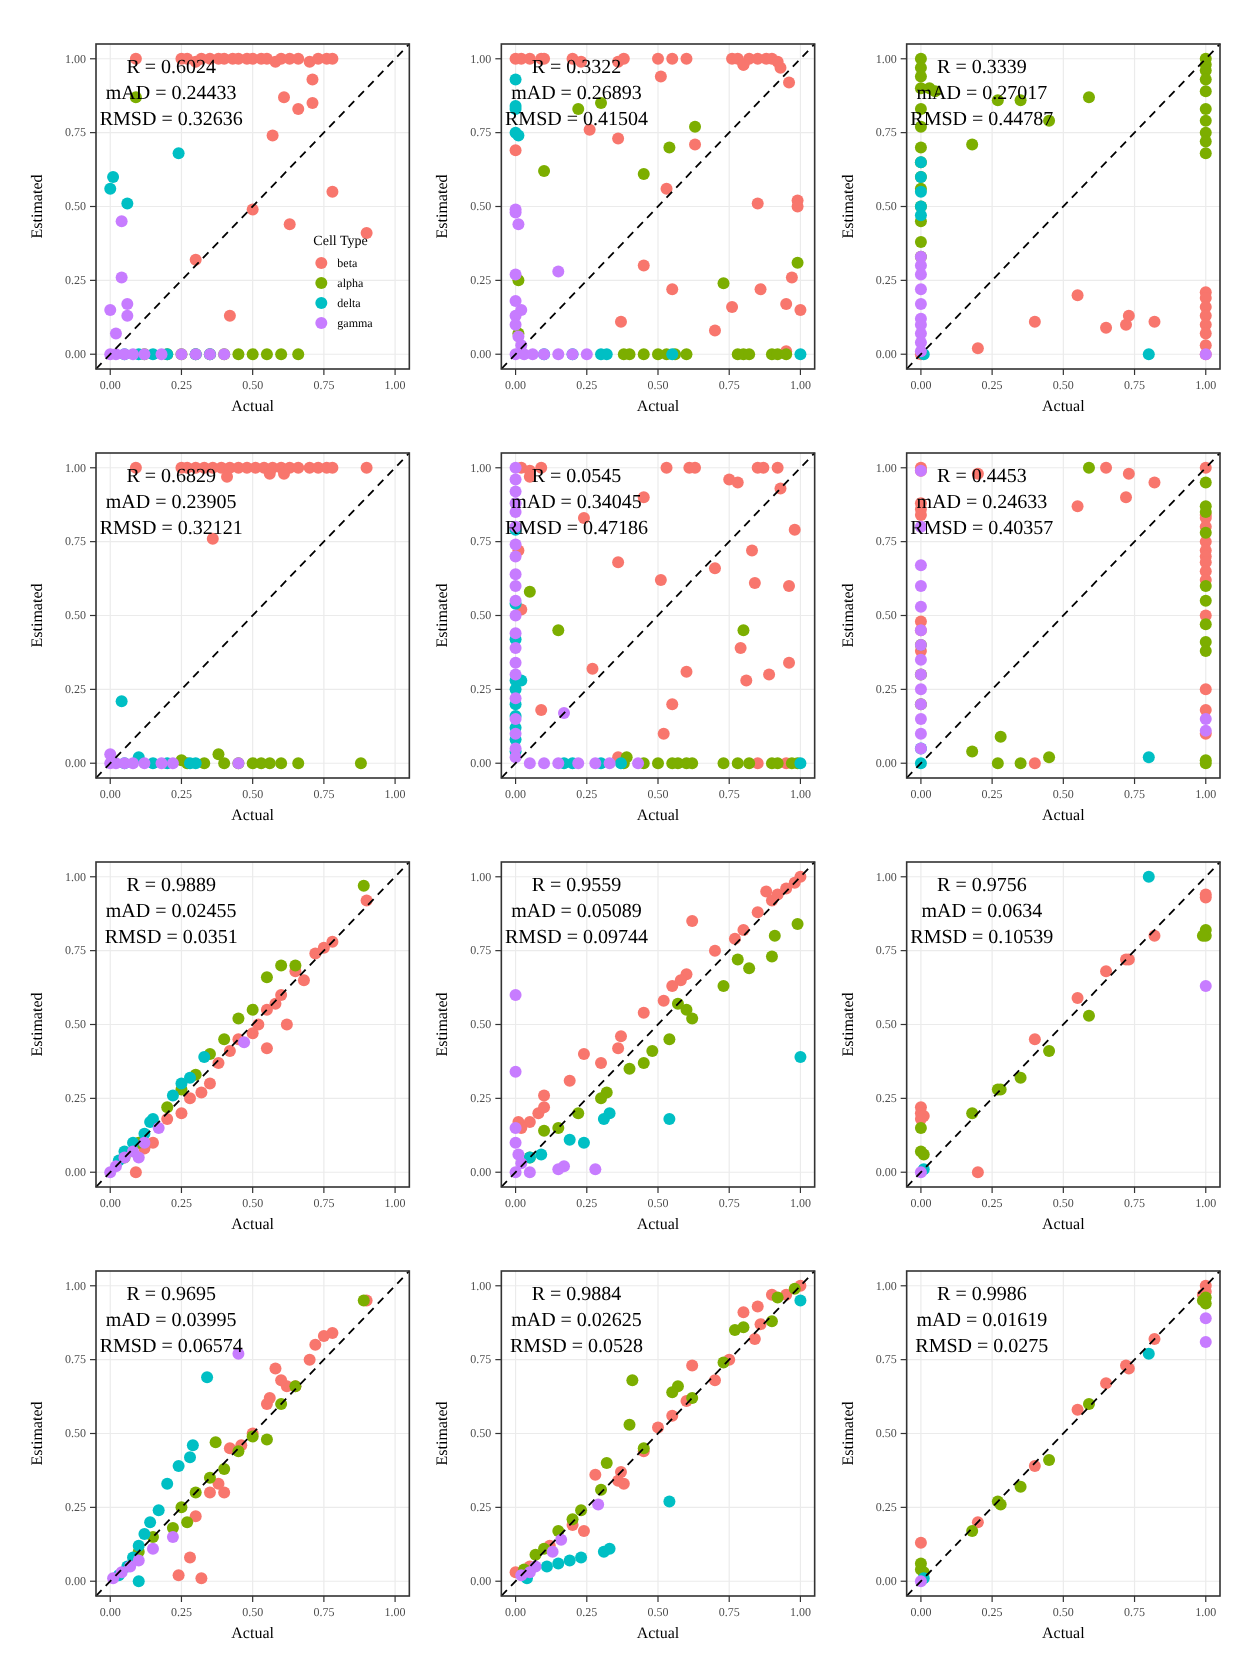  What do you see at coordinates (576, 477) in the screenshot?
I see `annotation: R = 0.0545` at bounding box center [576, 477].